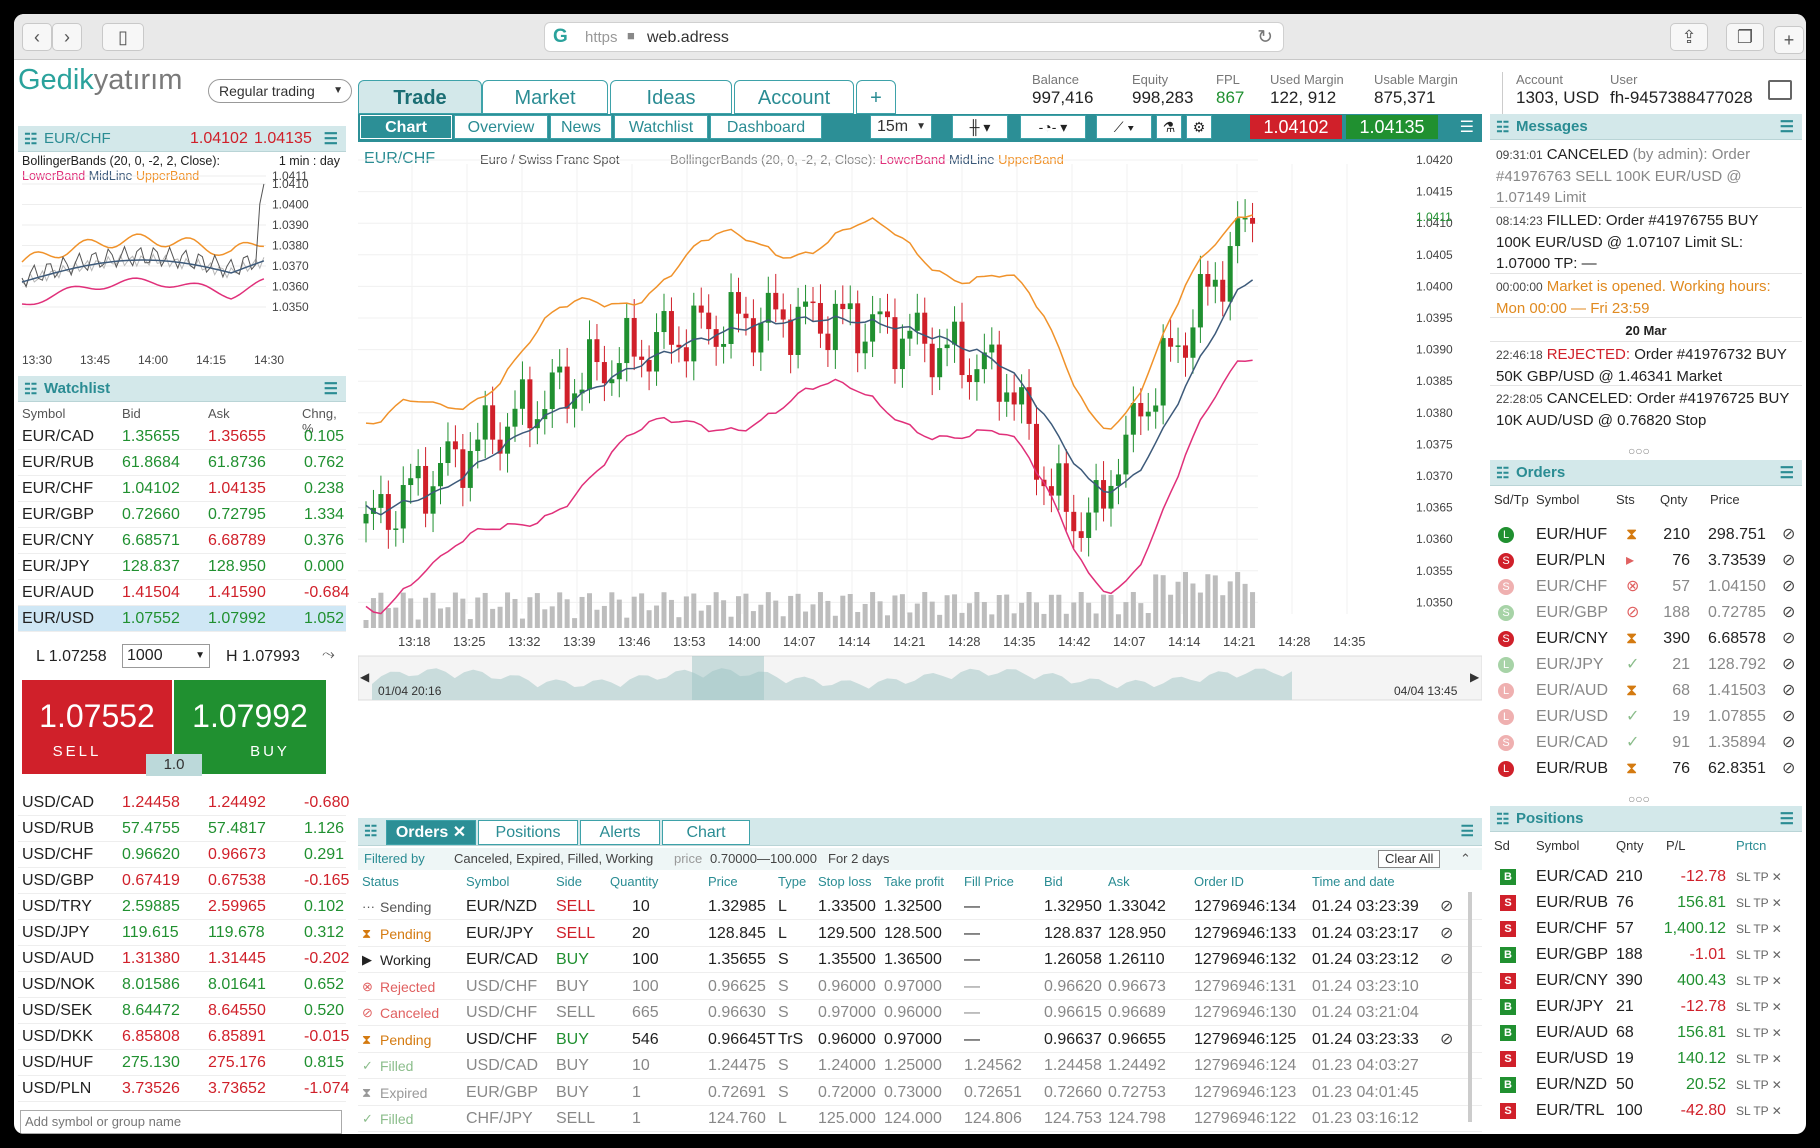 This screenshot has width=1820, height=1148. What do you see at coordinates (37, 37) in the screenshot?
I see `back-icon: ‹` at bounding box center [37, 37].